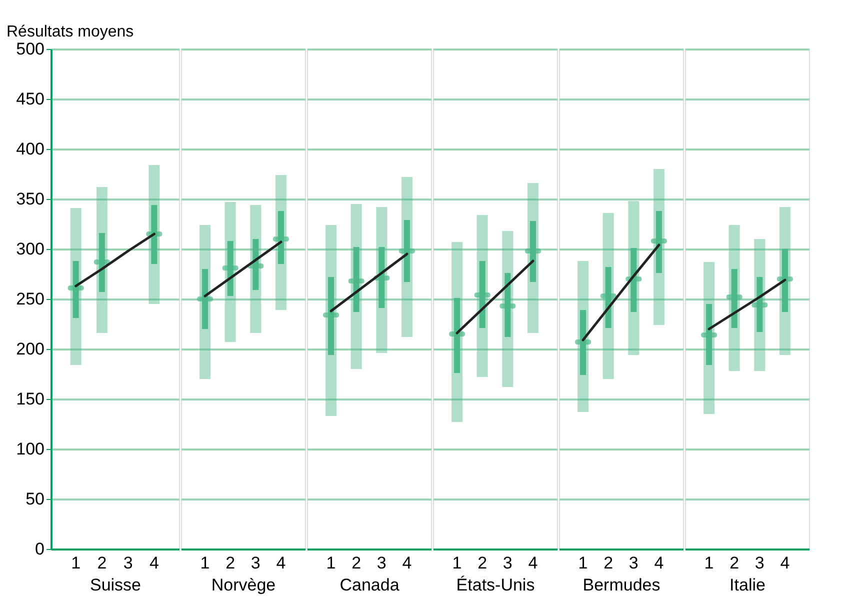  What do you see at coordinates (243, 585) in the screenshot?
I see `x-axis-title: Norvège` at bounding box center [243, 585].